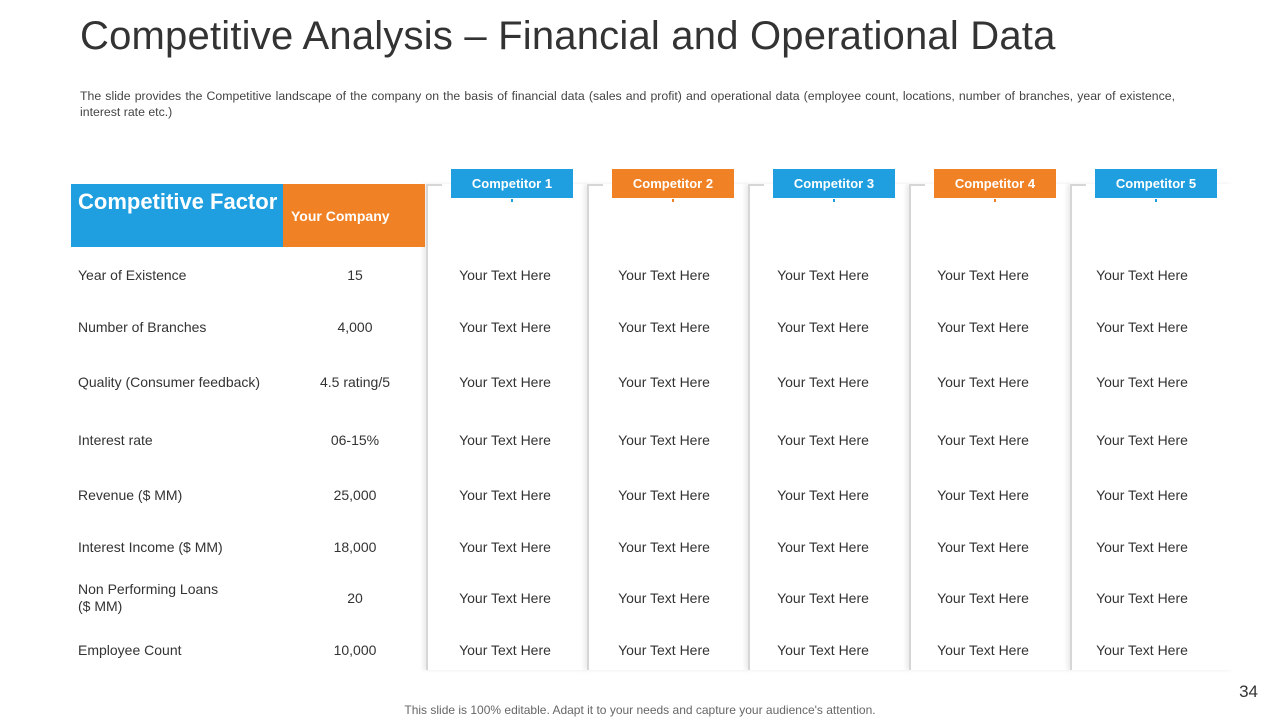  I want to click on row-company-value: 4,000, so click(355, 327).